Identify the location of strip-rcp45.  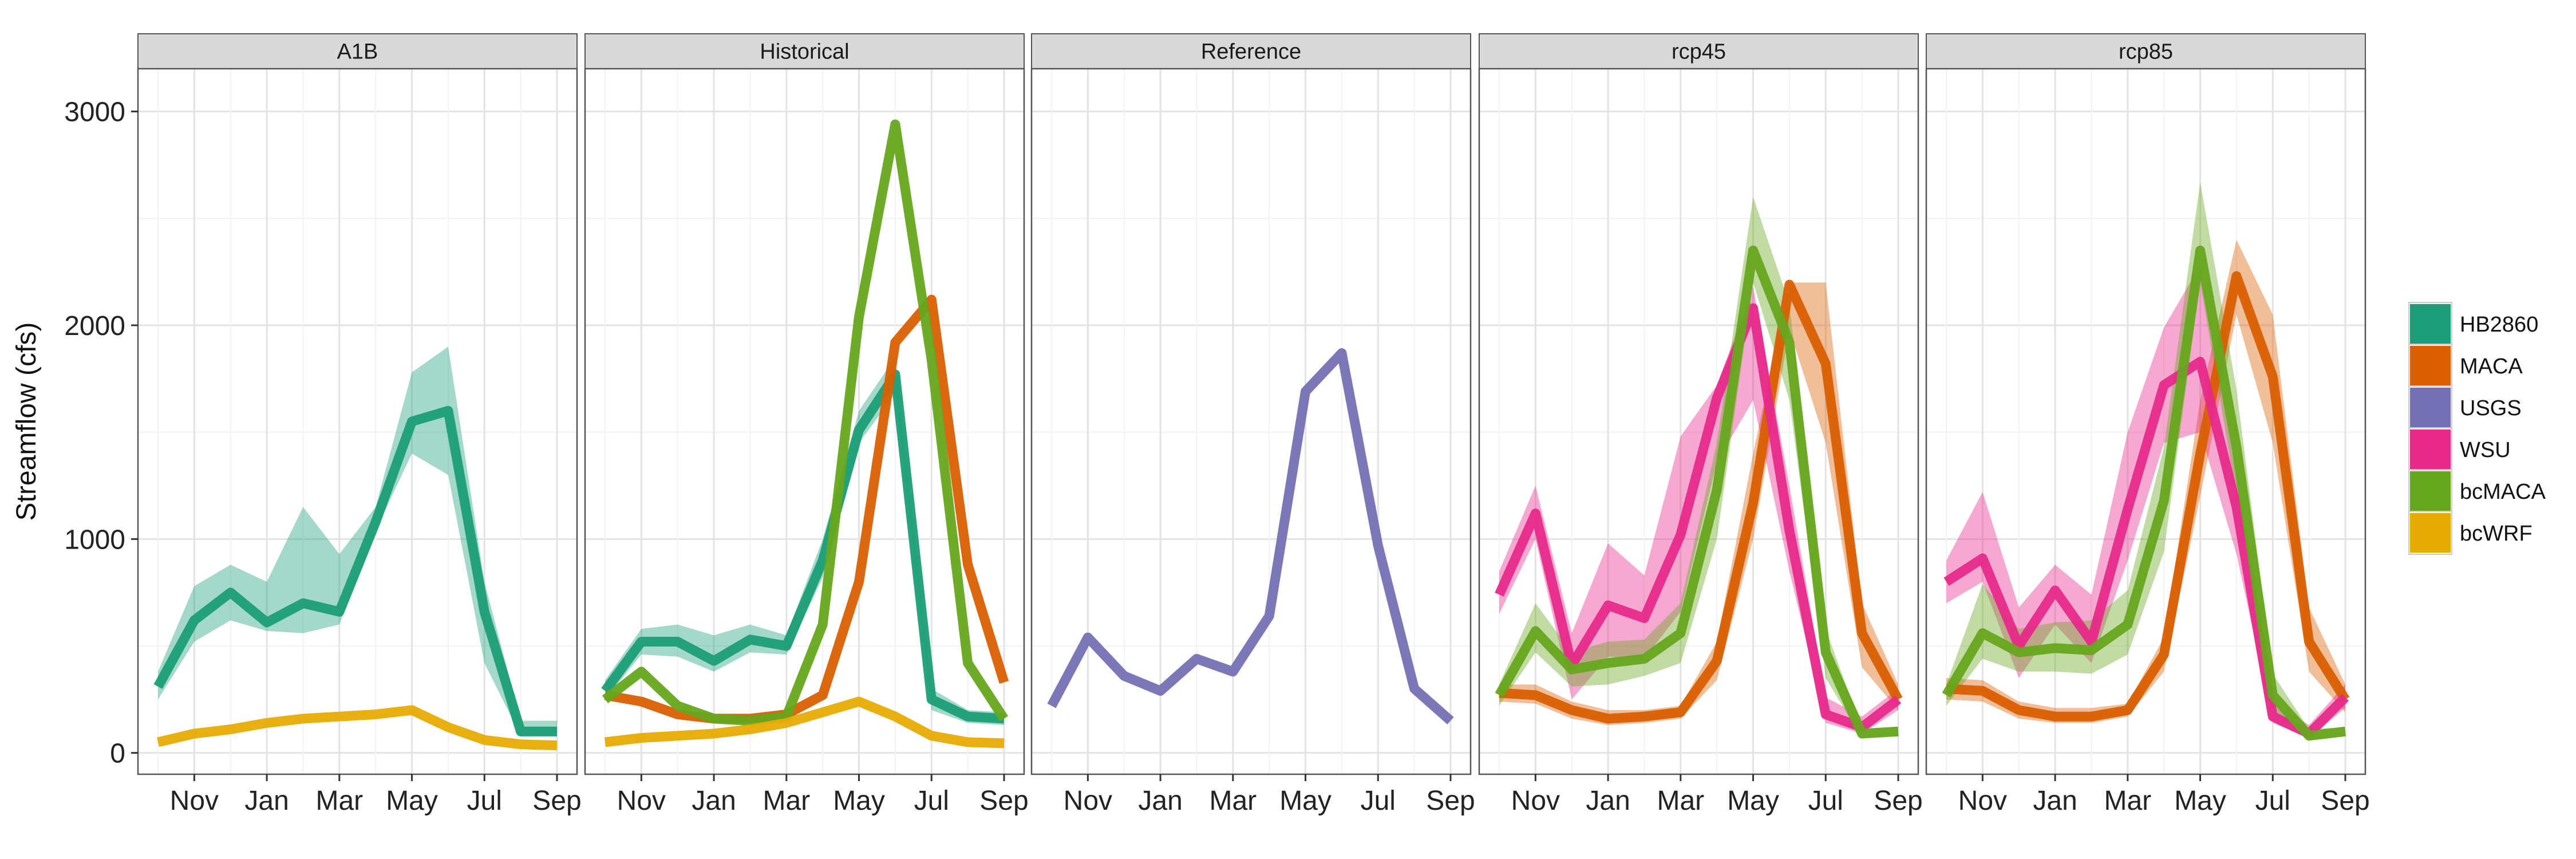
(1699, 51).